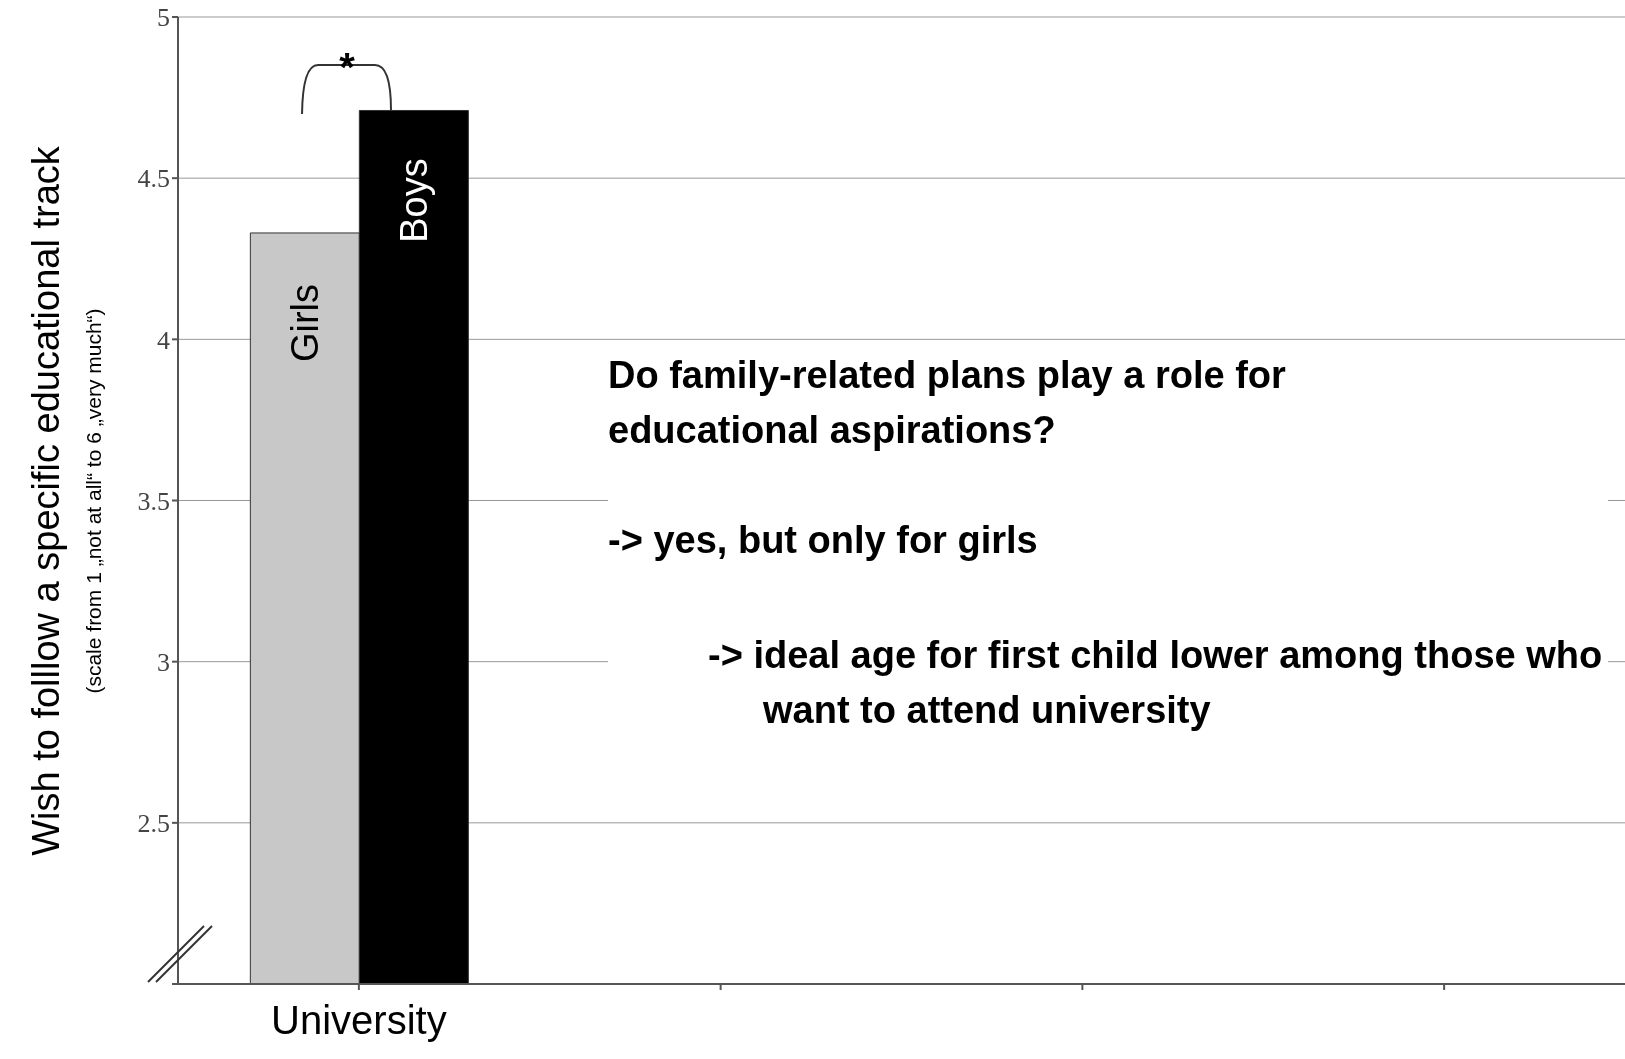 The width and height of the screenshot is (1625, 1059). What do you see at coordinates (1155, 682) in the screenshot?
I see `annotation: -> ideal age for first child lower among those who want to attend university` at bounding box center [1155, 682].